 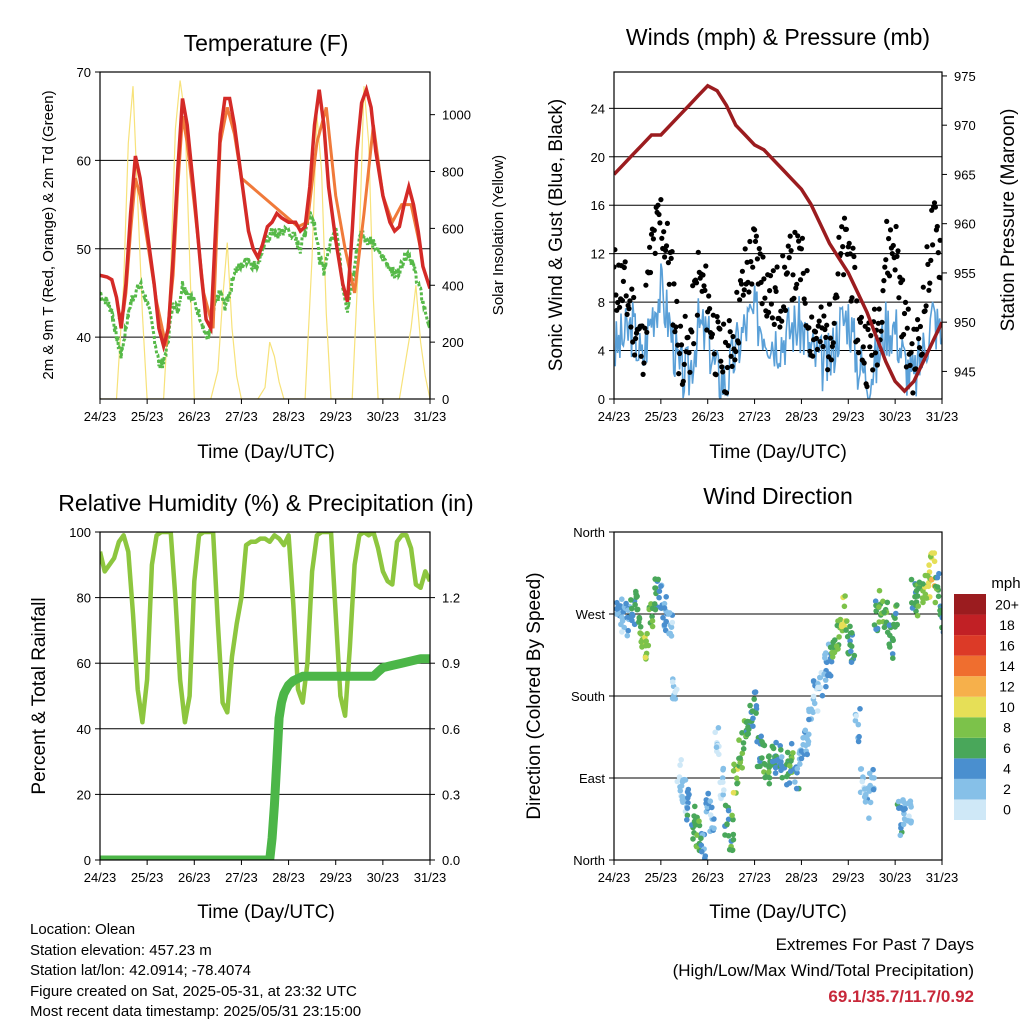 I want to click on direction-xlabel: Time (Day/UTC), so click(x=778, y=912).